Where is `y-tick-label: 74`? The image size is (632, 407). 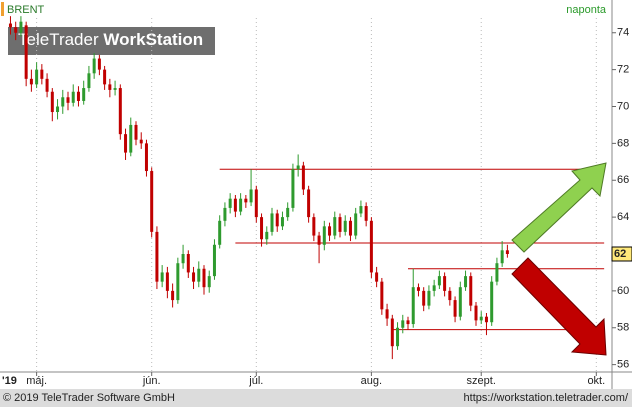 y-tick-label: 74 is located at coordinates (623, 33).